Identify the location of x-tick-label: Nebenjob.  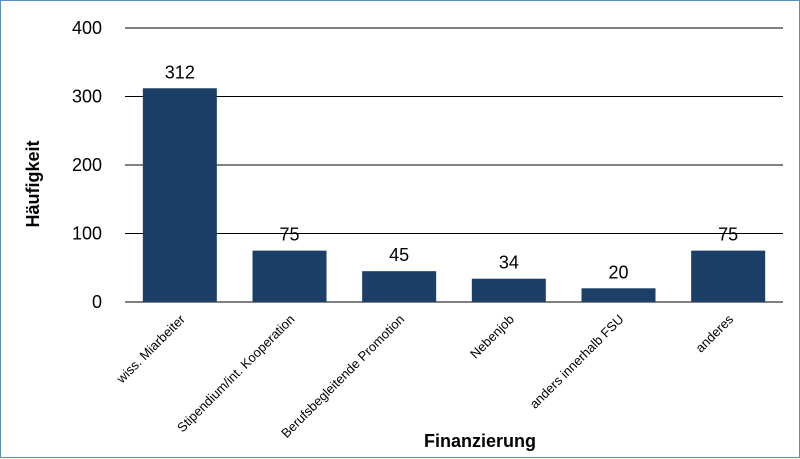
(492, 337).